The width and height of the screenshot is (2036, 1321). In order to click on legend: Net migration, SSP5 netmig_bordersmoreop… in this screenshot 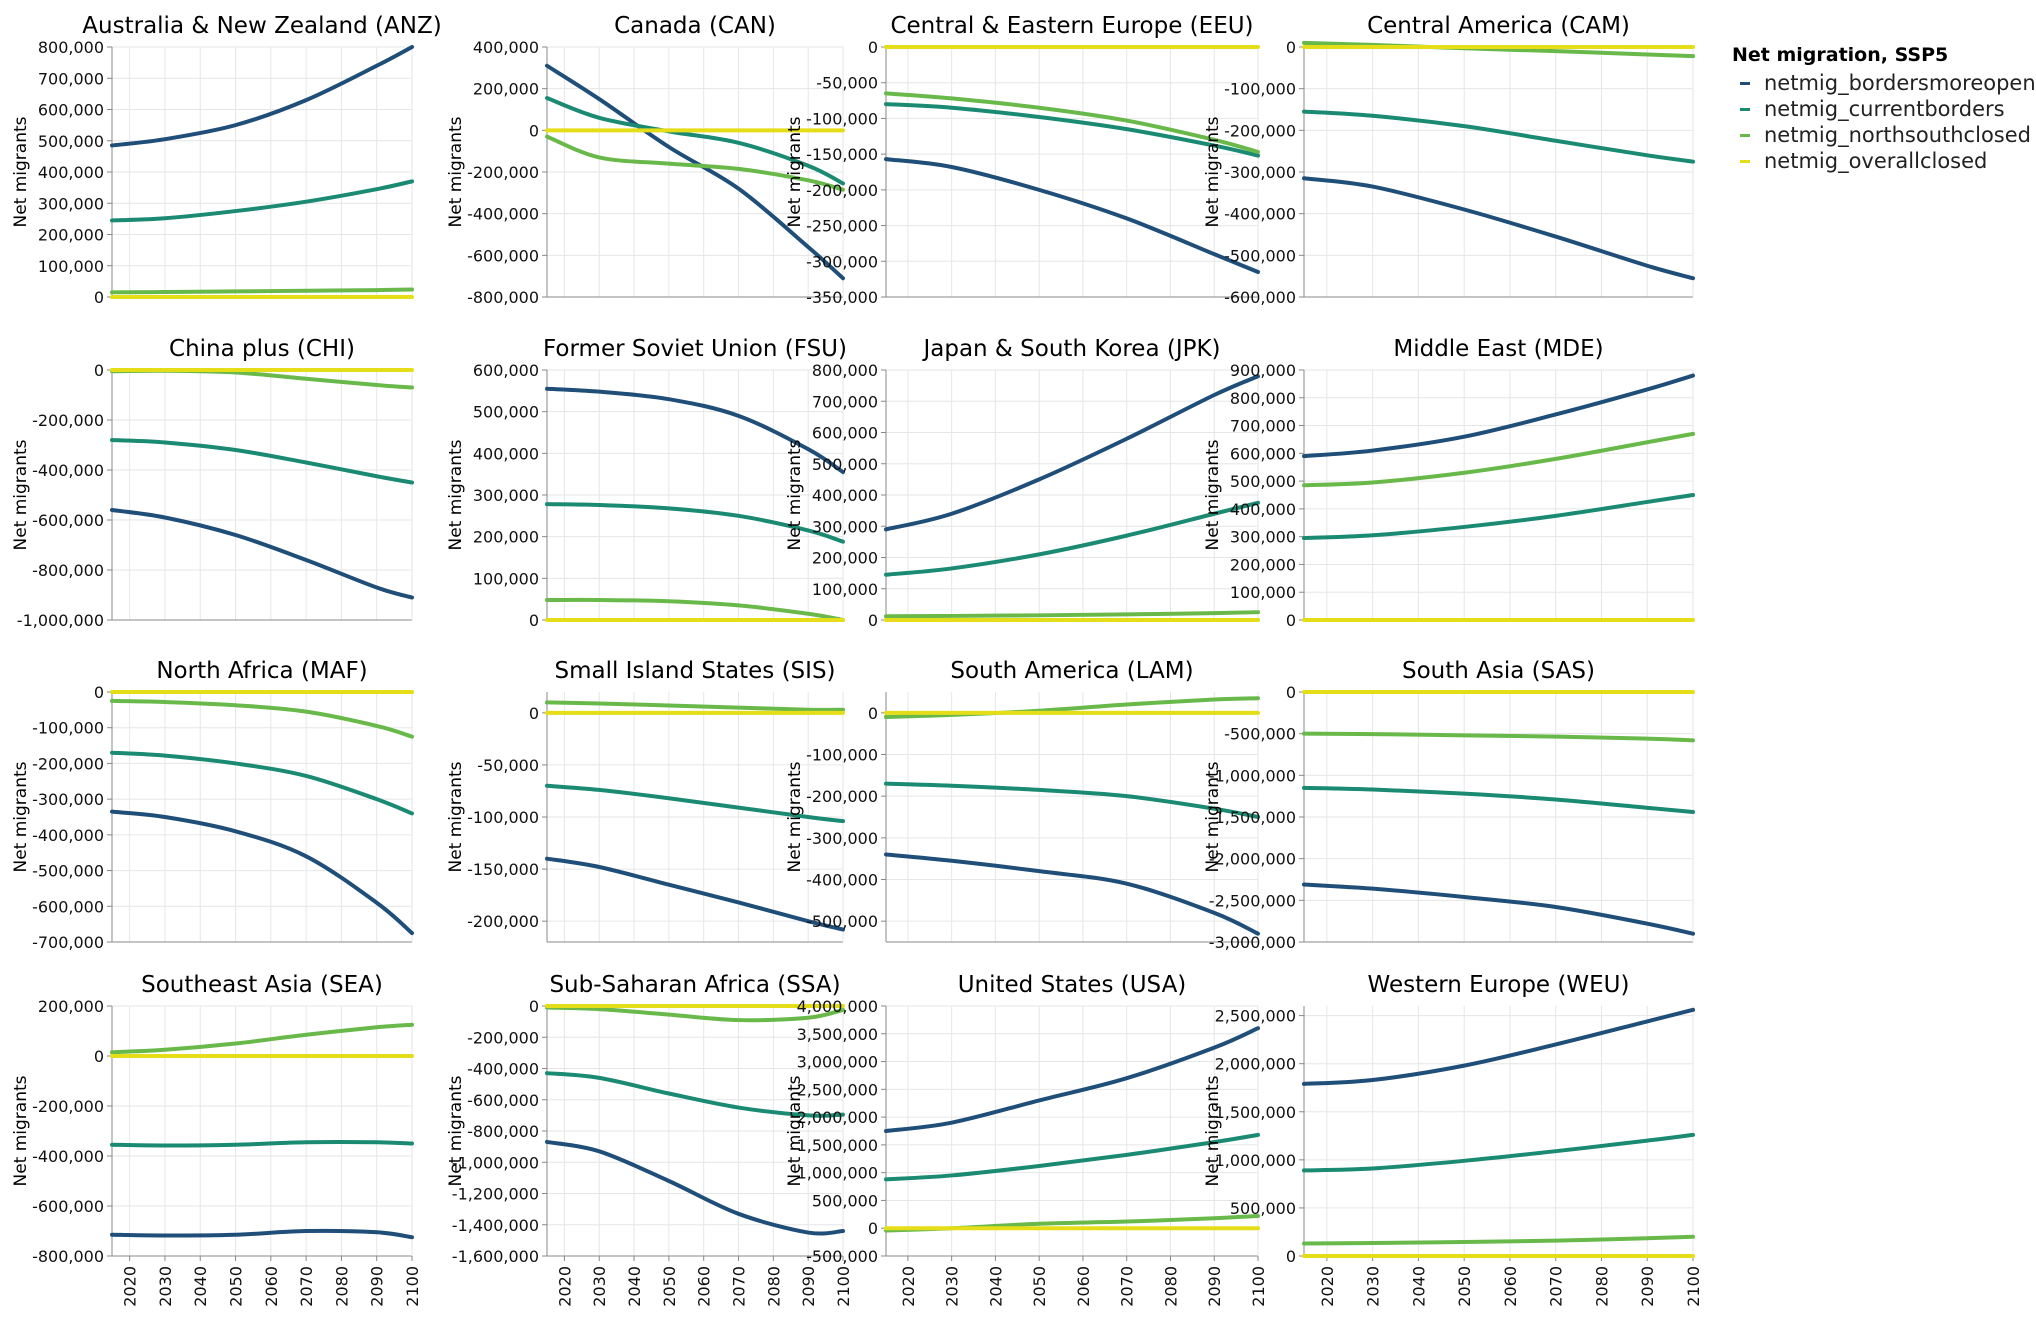, I will do `click(1884, 109)`.